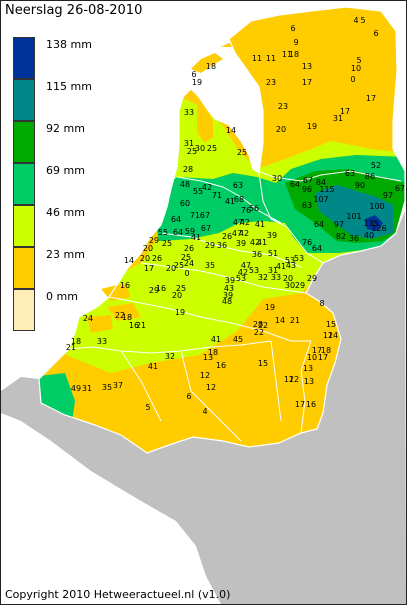  What do you see at coordinates (263, 277) in the screenshot?
I see `station-value: 32` at bounding box center [263, 277].